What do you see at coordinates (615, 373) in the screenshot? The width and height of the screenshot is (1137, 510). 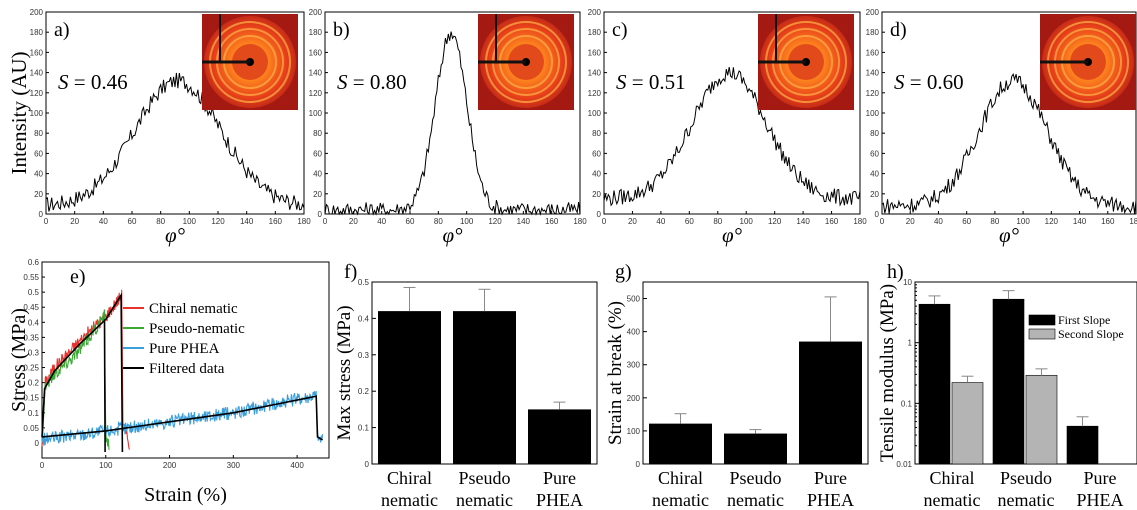 I see `y-axis-label: Strain at break (%)` at bounding box center [615, 373].